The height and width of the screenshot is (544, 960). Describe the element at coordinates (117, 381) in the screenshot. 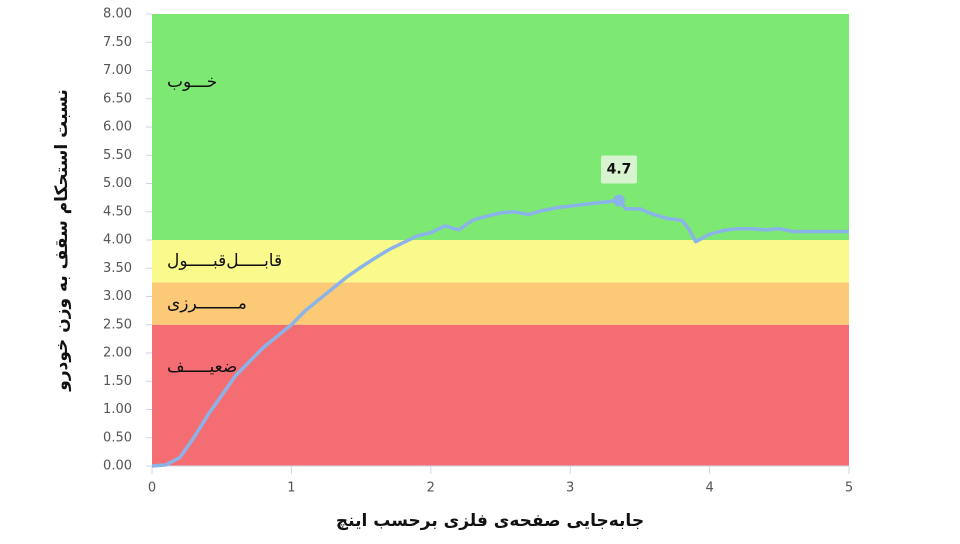

I see `y-tick-label: 1.50` at that location.